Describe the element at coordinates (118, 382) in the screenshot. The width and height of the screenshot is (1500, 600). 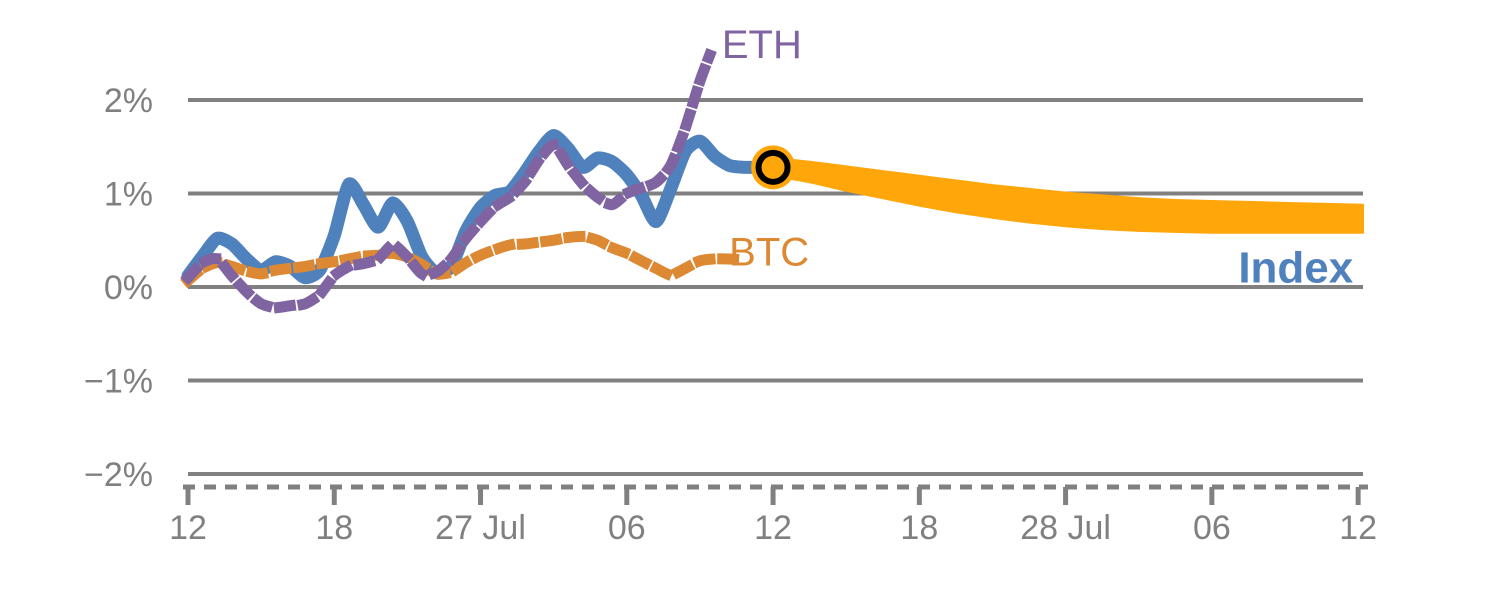
I see `y-tick-label-3: −1%` at that location.